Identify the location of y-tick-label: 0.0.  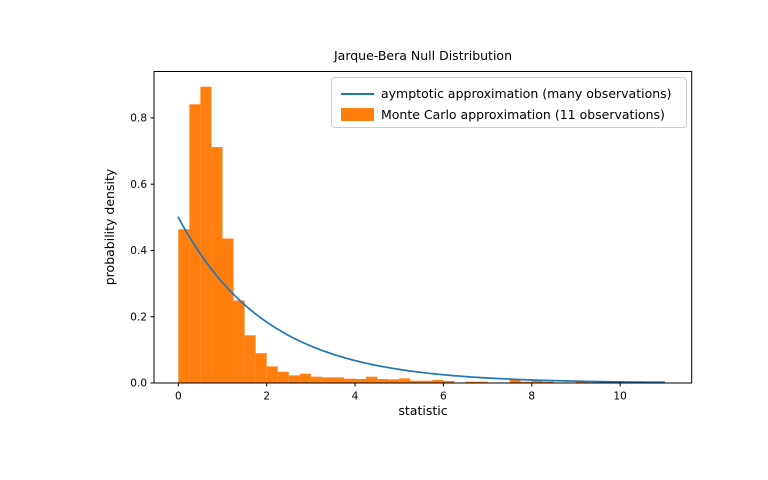
(138, 384).